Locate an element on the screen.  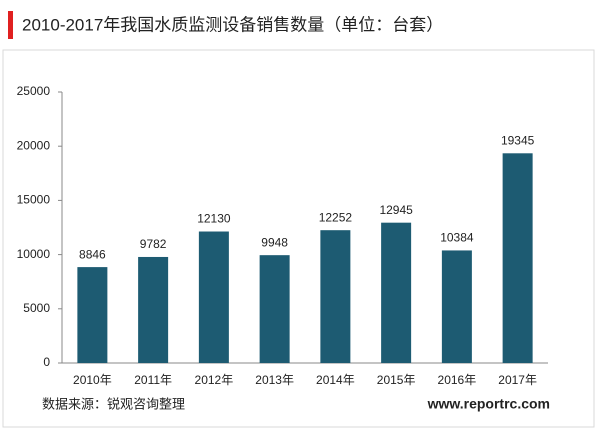
x-tick-label: 2017年 is located at coordinates (517, 380).